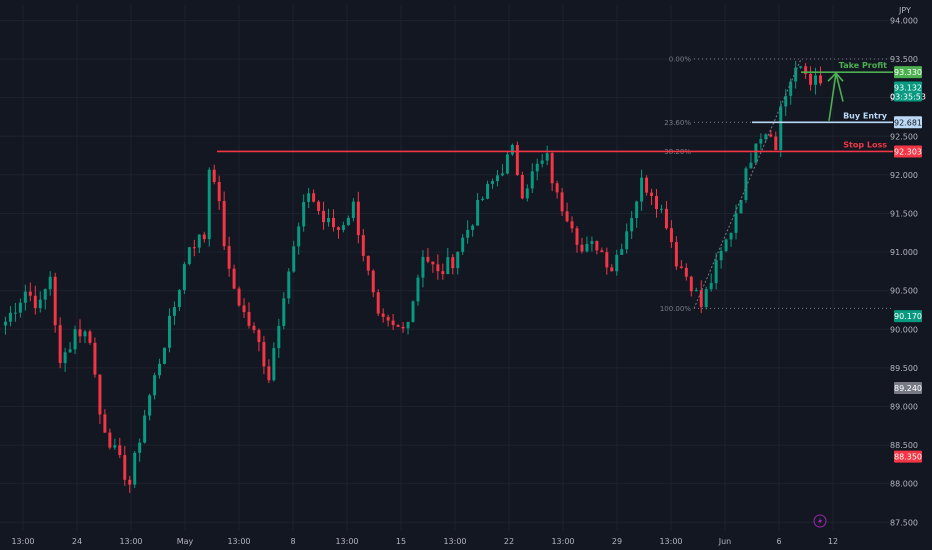 The height and width of the screenshot is (550, 932). I want to click on buy-entry-tag-label: 92.681, so click(908, 122).